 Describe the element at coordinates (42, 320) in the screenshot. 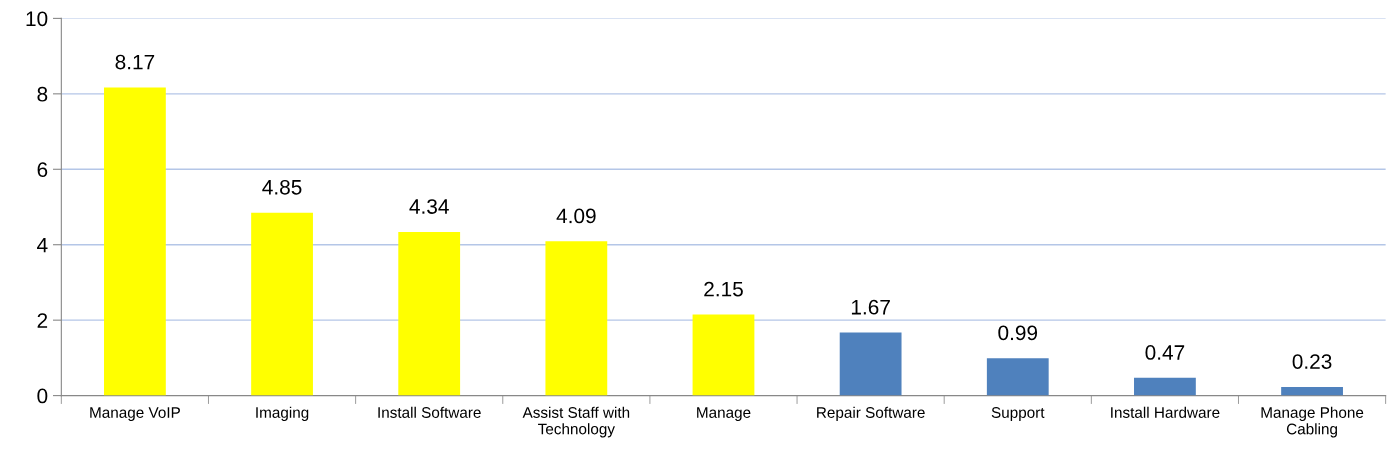

I see `y-tick-label: 2` at that location.